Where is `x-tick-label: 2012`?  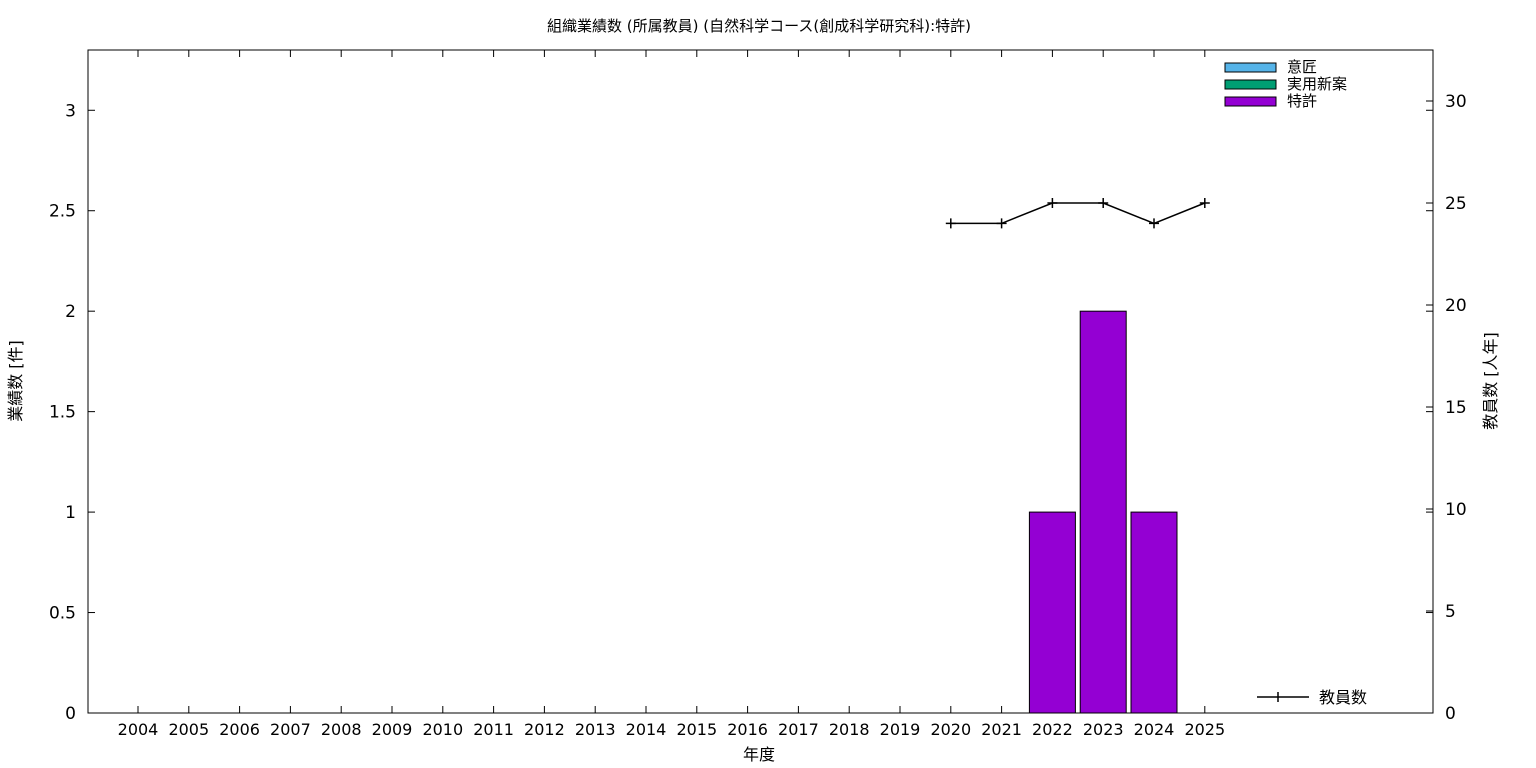
x-tick-label: 2012 is located at coordinates (544, 729).